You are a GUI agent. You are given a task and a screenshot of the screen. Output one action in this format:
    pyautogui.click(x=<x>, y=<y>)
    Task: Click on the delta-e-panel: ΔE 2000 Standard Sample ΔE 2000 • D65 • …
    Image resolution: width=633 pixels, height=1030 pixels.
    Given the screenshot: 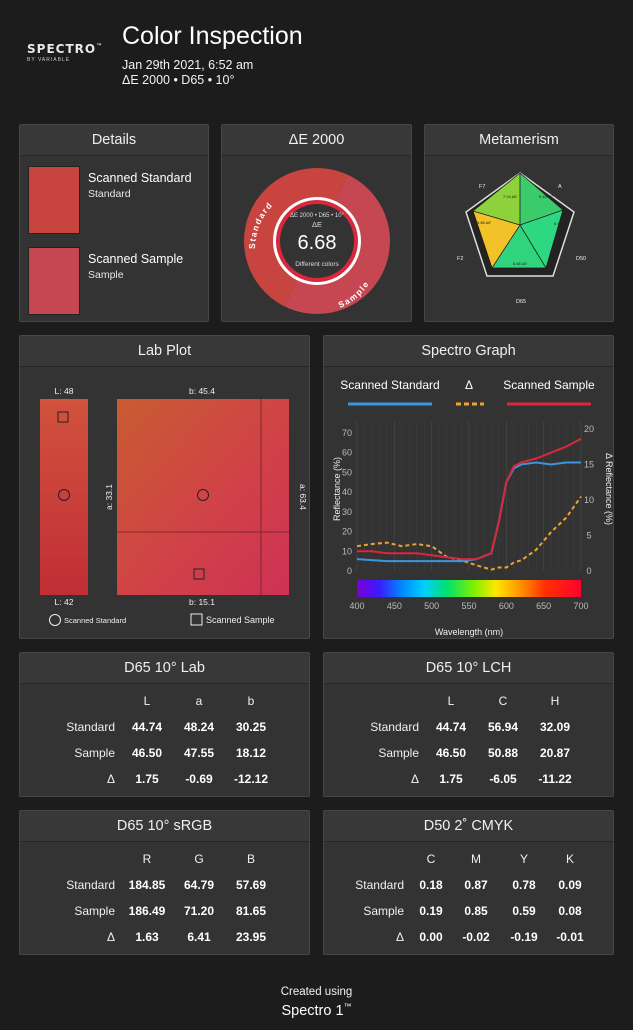 What is the action you would take?
    pyautogui.click(x=316, y=223)
    